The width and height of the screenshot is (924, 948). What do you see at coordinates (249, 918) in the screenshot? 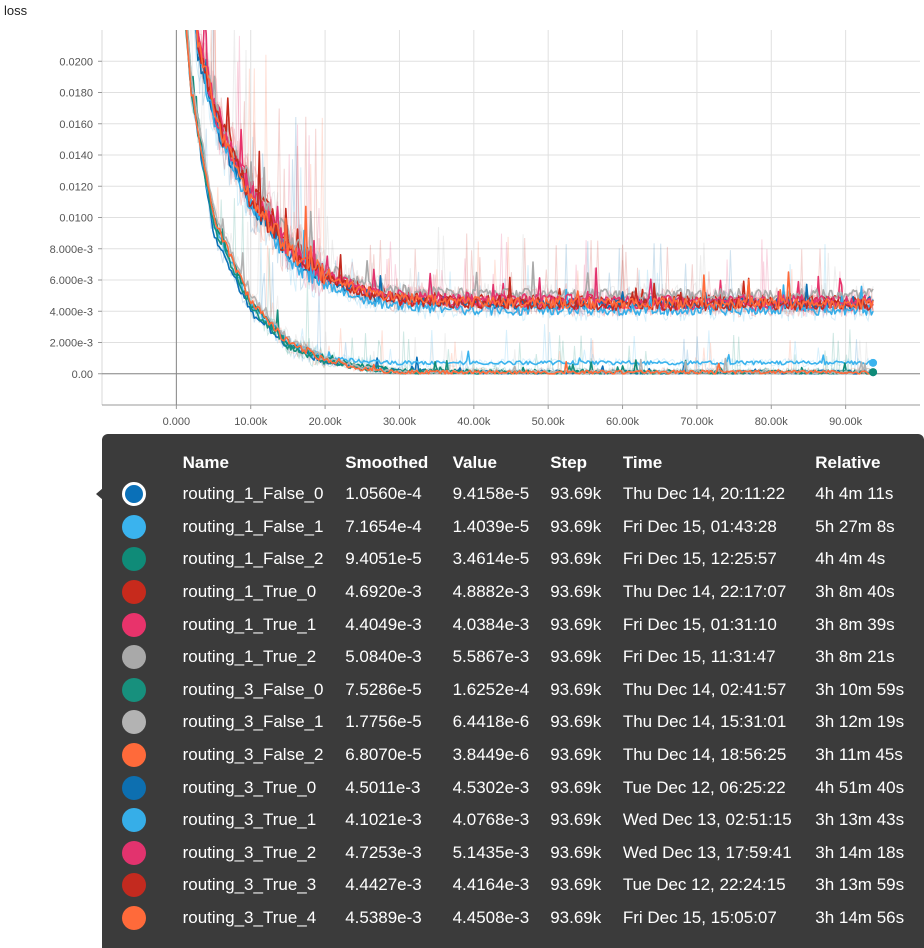
I see `run-name: routing_3_True_4` at bounding box center [249, 918].